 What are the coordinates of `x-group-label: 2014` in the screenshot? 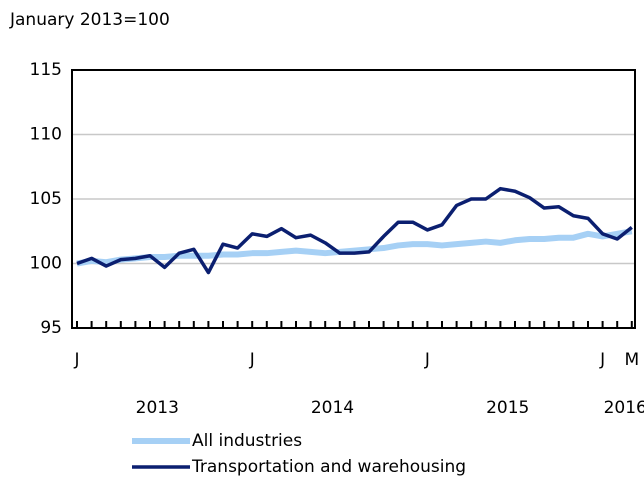 It's located at (332, 408).